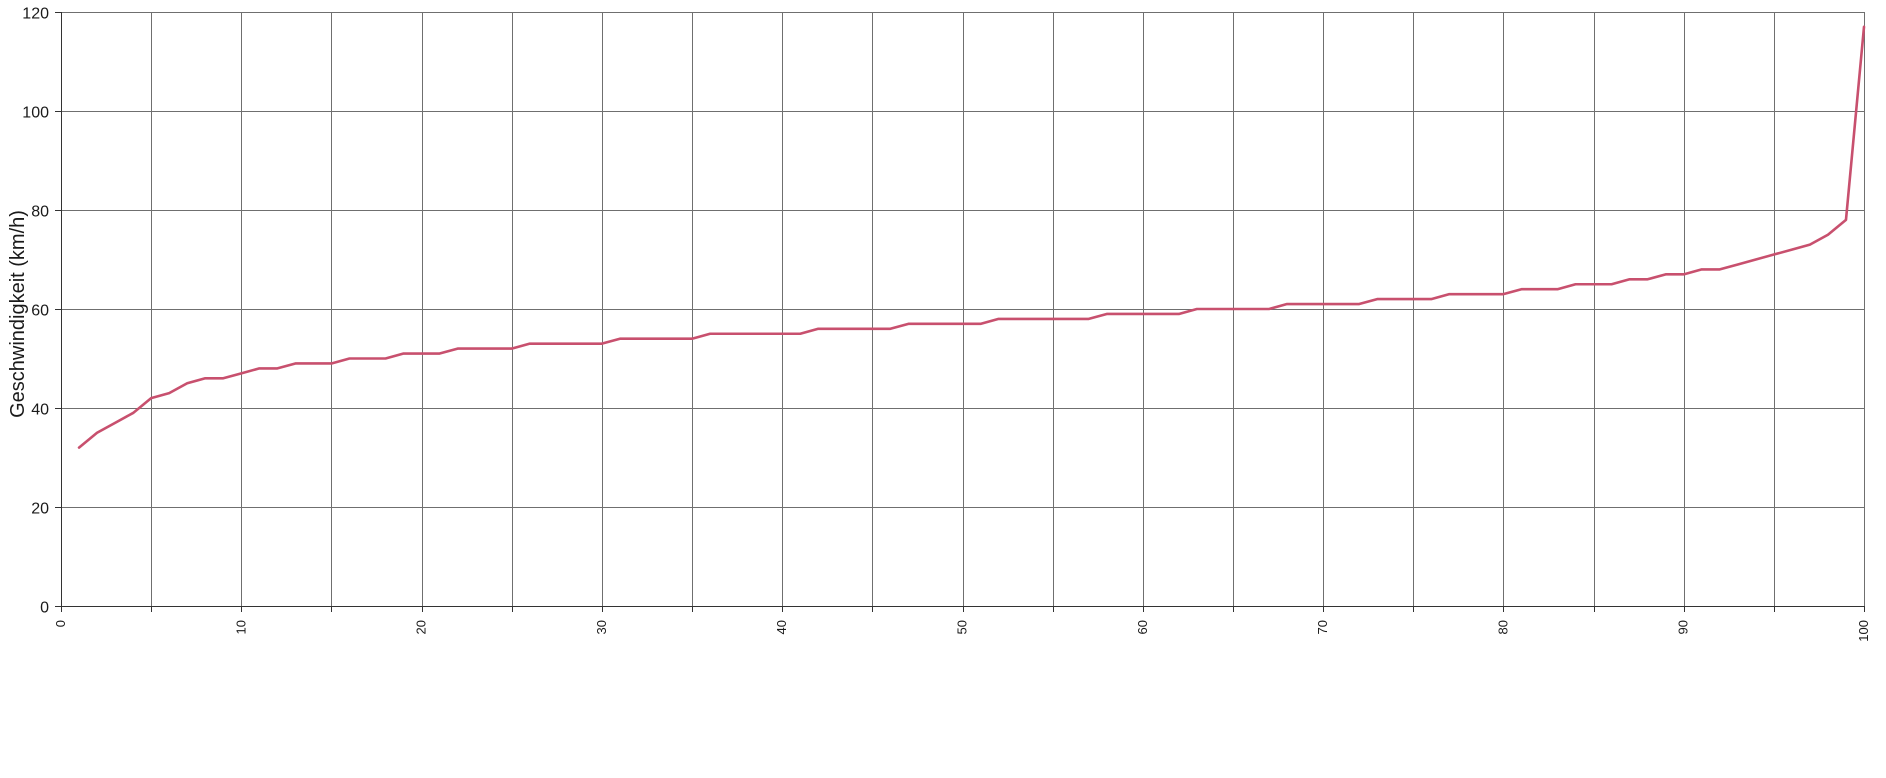 The height and width of the screenshot is (778, 1886). Describe the element at coordinates (40, 212) in the screenshot. I see `y-tick-label: 80` at that location.